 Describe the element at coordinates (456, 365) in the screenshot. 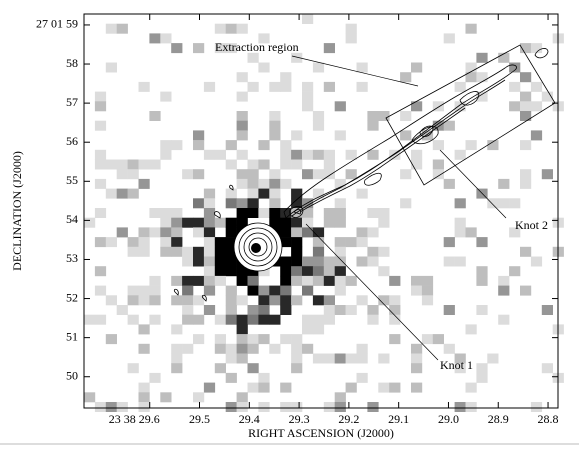

I see `annotation: Knot 1` at that location.